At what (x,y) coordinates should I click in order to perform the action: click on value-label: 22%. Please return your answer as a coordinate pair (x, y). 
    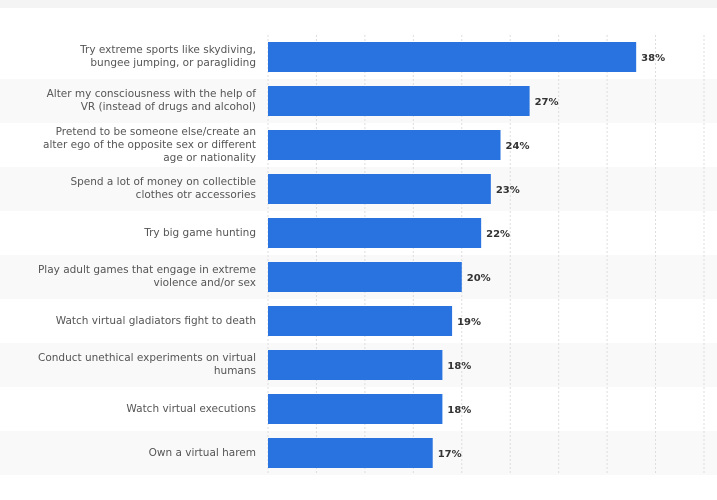
    Looking at the image, I should click on (498, 234).